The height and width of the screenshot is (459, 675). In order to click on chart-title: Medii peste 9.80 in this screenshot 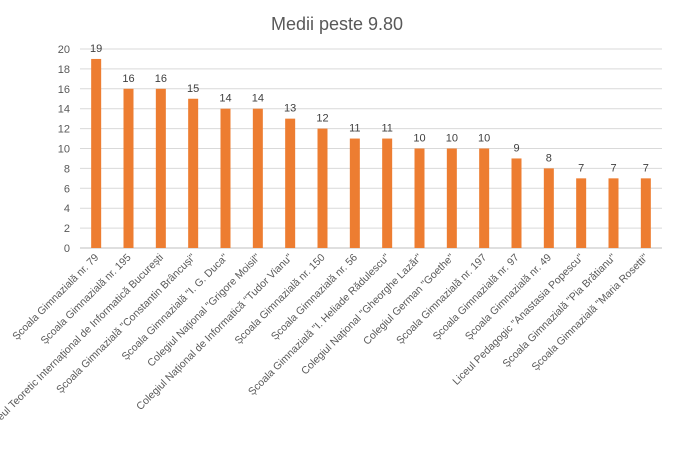, I will do `click(337, 24)`.